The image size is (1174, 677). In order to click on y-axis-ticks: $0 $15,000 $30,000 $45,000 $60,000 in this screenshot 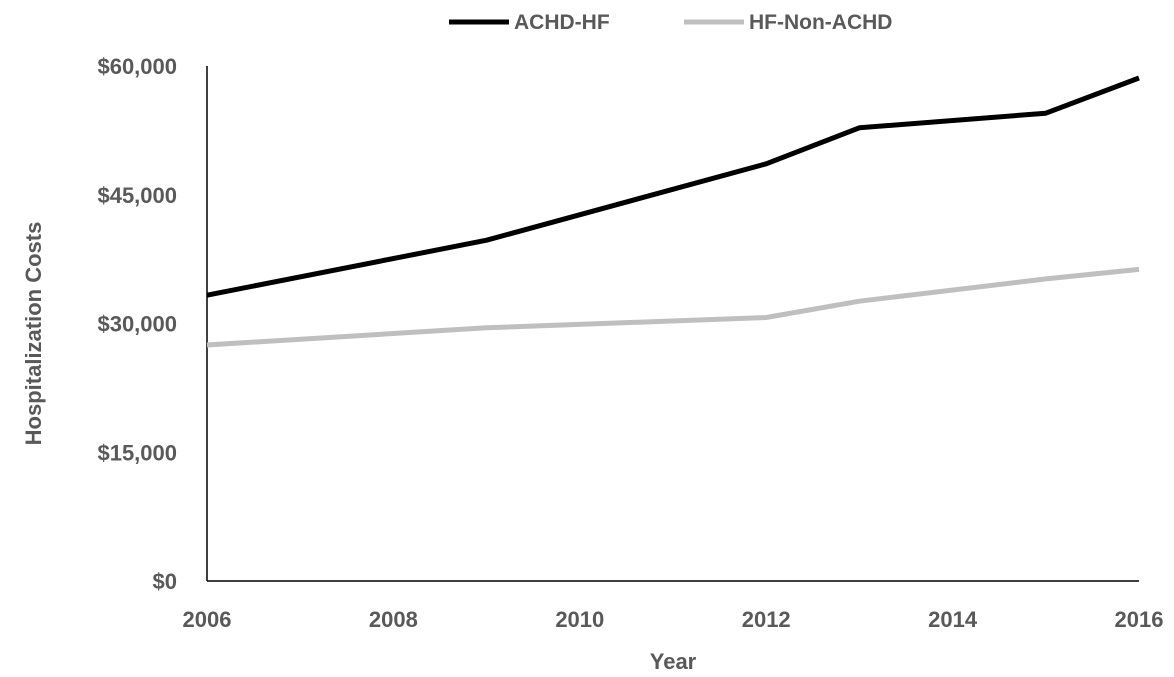, I will do `click(137, 324)`.